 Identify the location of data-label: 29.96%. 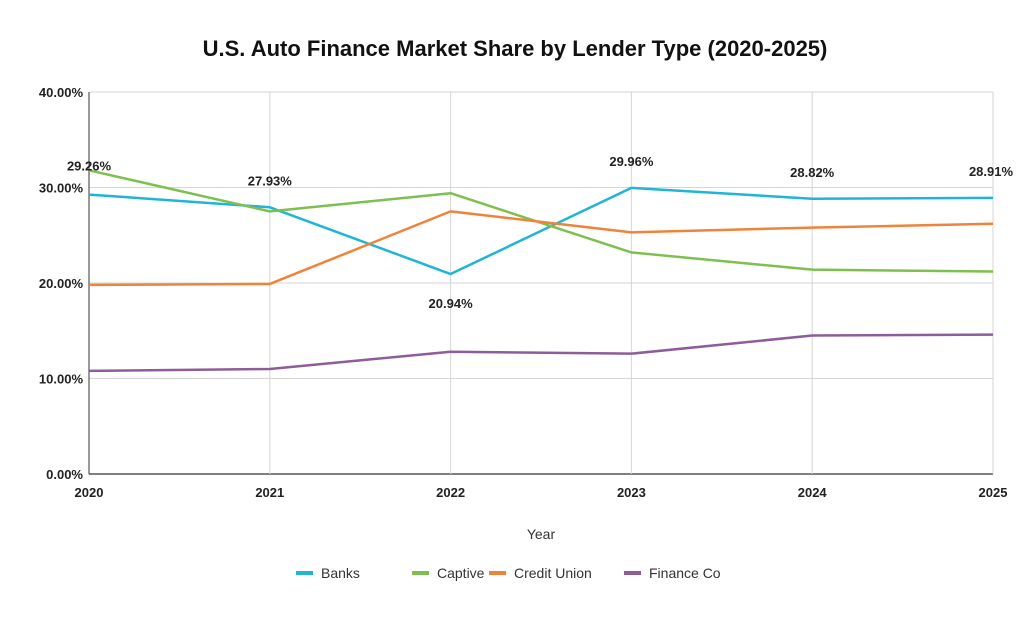
(631, 161).